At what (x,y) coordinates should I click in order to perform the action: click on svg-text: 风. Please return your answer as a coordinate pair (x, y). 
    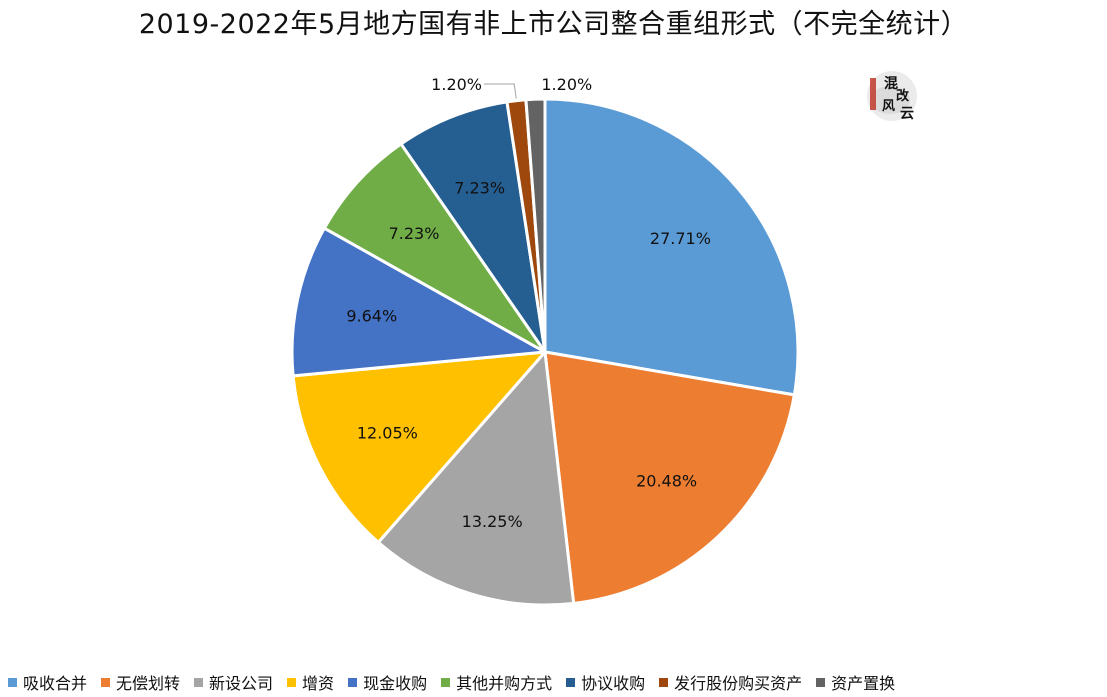
    Looking at the image, I should click on (888, 106).